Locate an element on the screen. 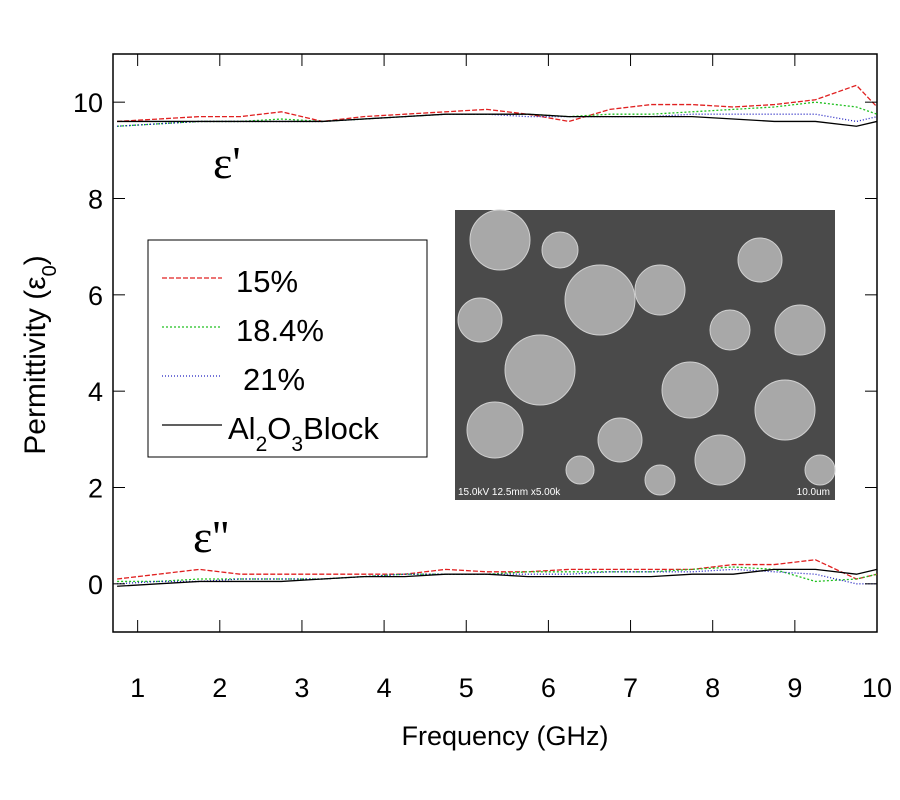  legend-label-part: Block is located at coordinates (341, 428).